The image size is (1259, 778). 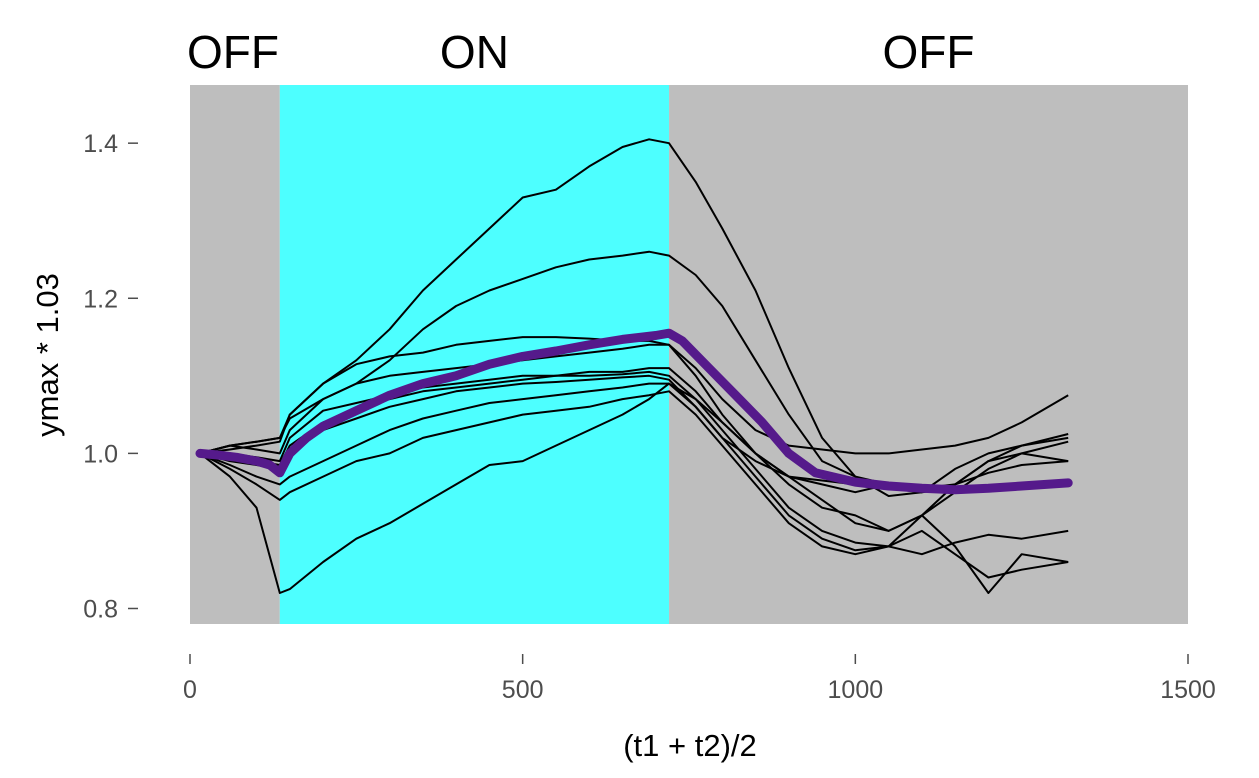 I want to click on phase-label-2: OFF, so click(x=929, y=52).